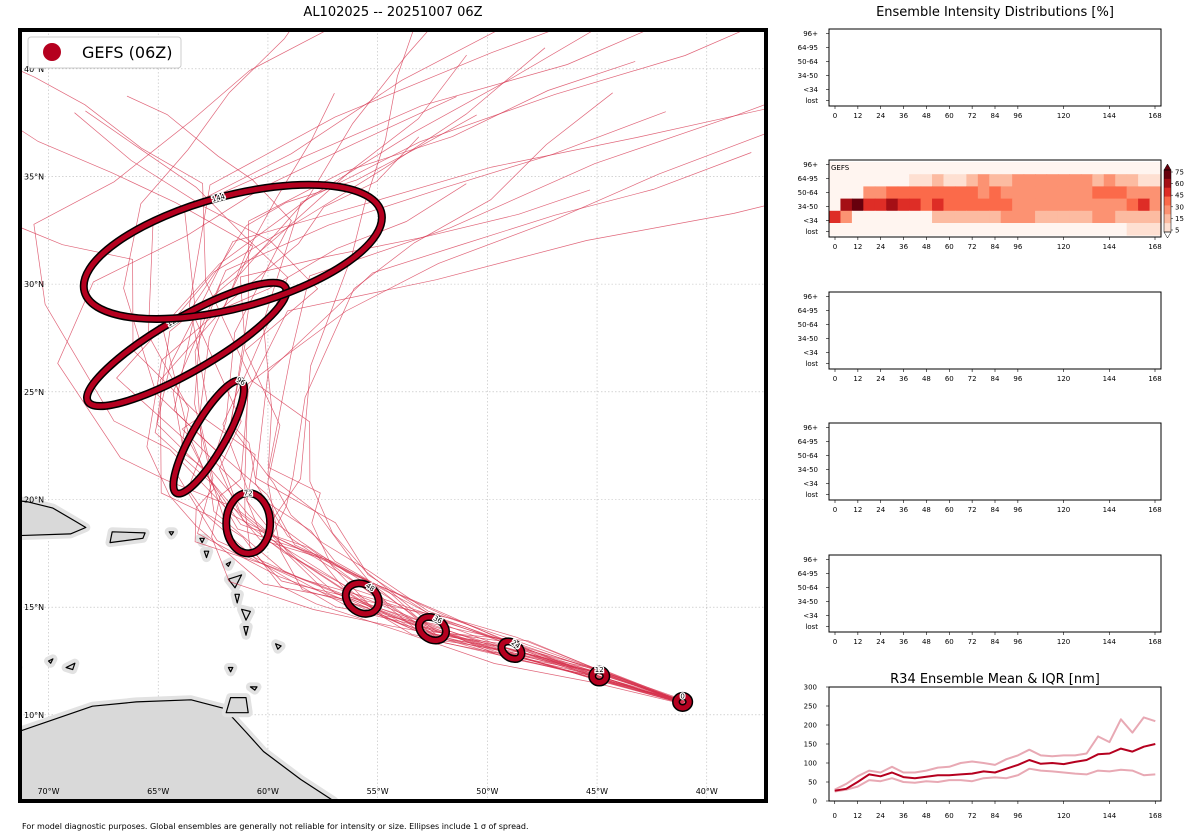 This screenshot has width=1200, height=840. Describe the element at coordinates (808, 588) in the screenshot. I see `y-tick-label: 50-64` at that location.